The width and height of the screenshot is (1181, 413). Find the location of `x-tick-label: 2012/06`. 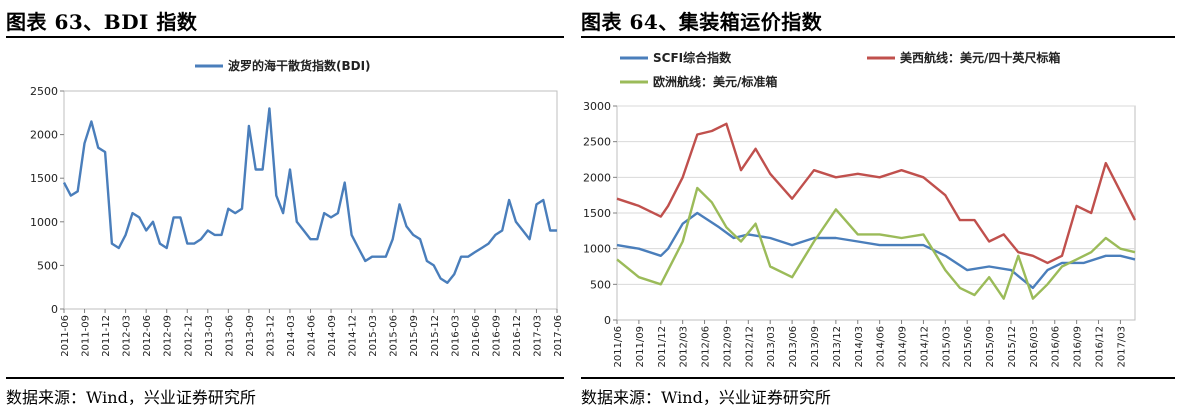

x-tick-label: 2012/06 is located at coordinates (706, 347).